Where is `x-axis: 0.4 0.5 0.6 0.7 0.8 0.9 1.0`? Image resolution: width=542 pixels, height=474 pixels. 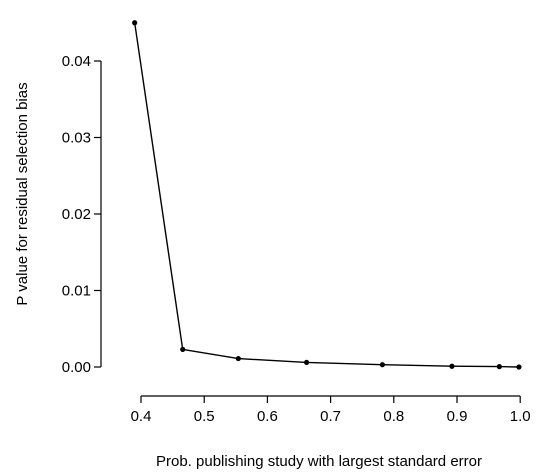
x-axis: 0.4 0.5 0.6 0.7 0.8 0.9 1.0 is located at coordinates (331, 410).